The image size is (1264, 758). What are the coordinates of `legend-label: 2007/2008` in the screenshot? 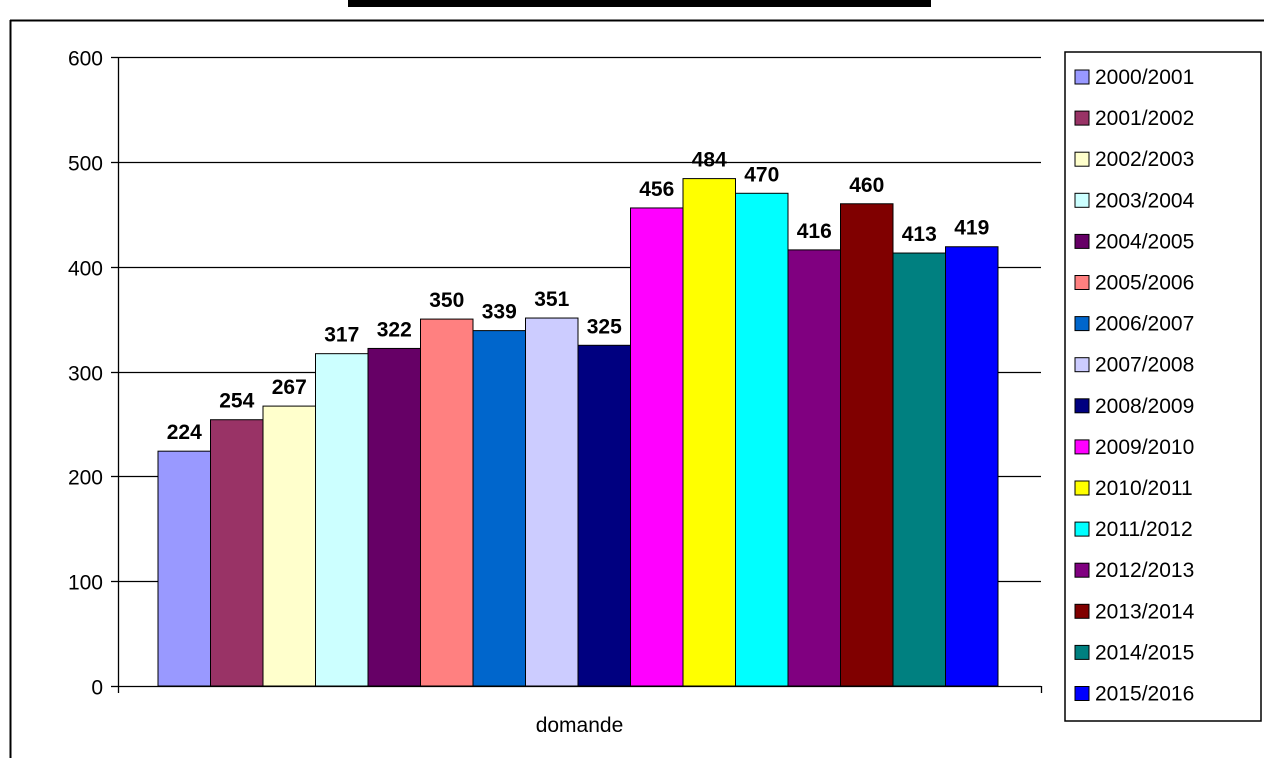 It's located at (1144, 365).